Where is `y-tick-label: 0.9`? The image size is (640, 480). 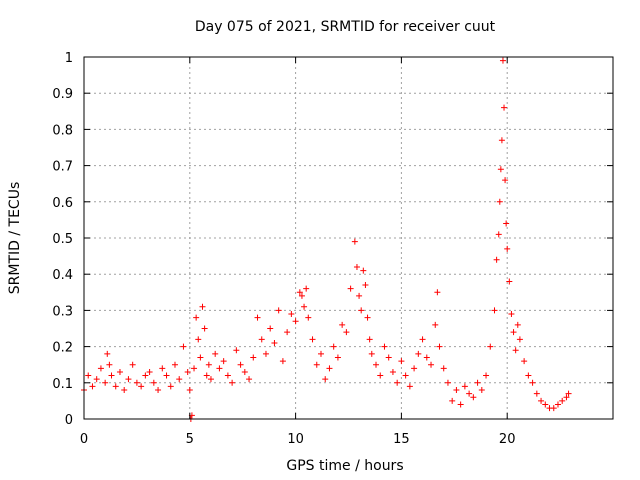 y-tick-label: 0.9 is located at coordinates (62, 94).